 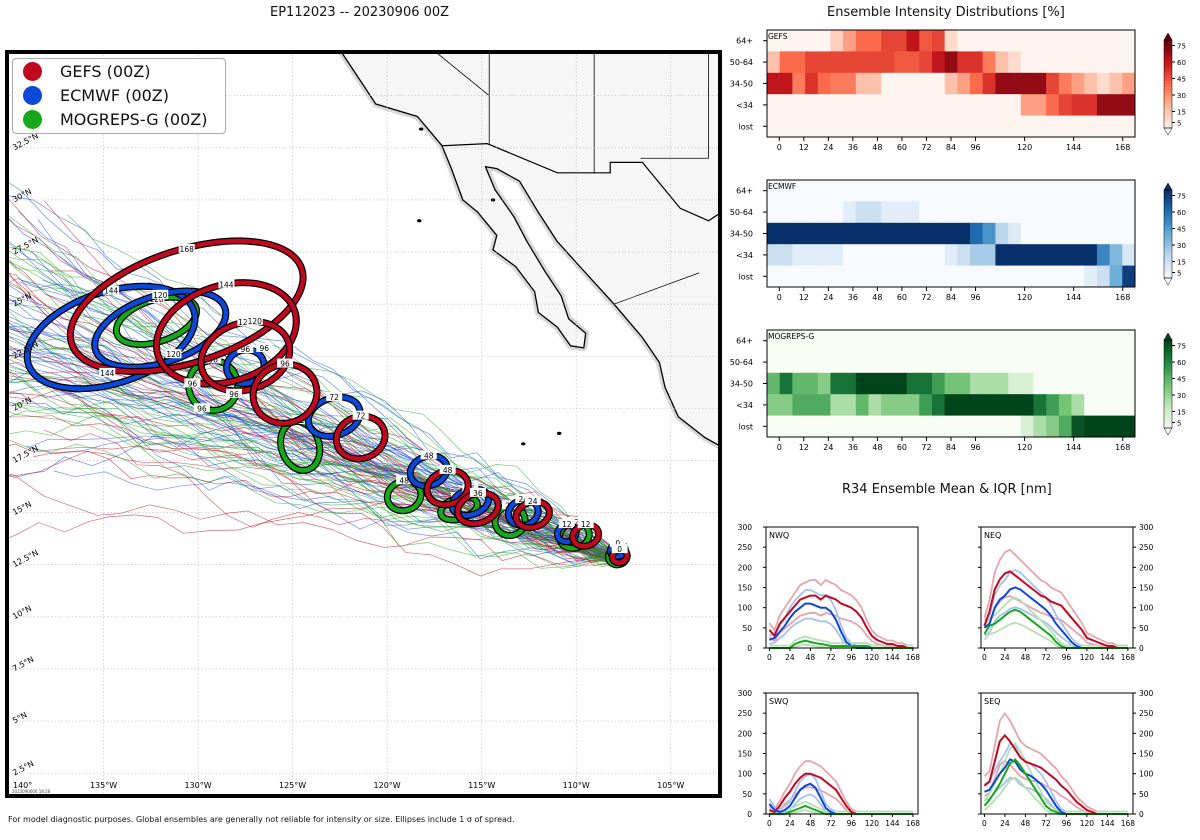 What do you see at coordinates (670, 785) in the screenshot?
I see `lon-tick-label: 105°W` at bounding box center [670, 785].